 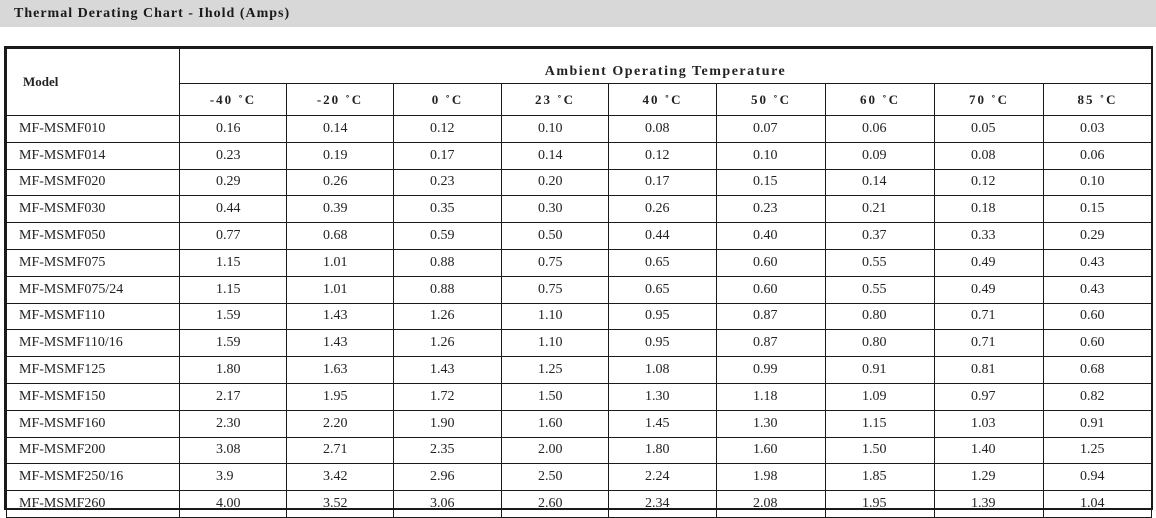 I want to click on ihold-value-cell: 0.26, so click(x=662, y=209).